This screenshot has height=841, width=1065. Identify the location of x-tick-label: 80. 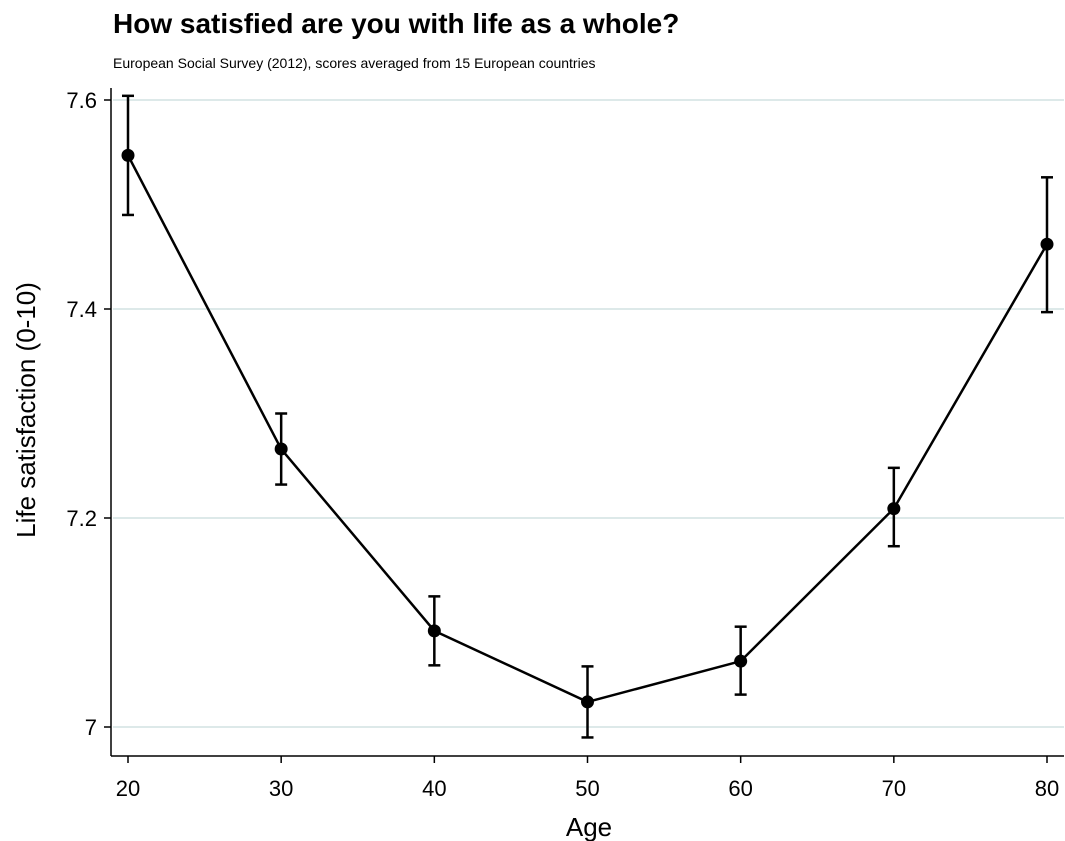
(1047, 788).